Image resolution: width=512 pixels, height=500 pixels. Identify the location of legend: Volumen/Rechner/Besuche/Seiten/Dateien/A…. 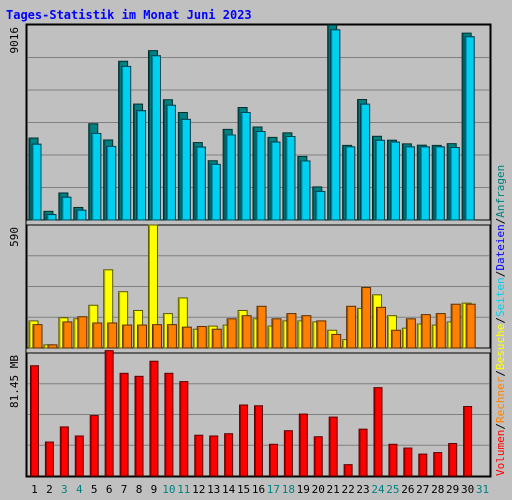
(500, 320).